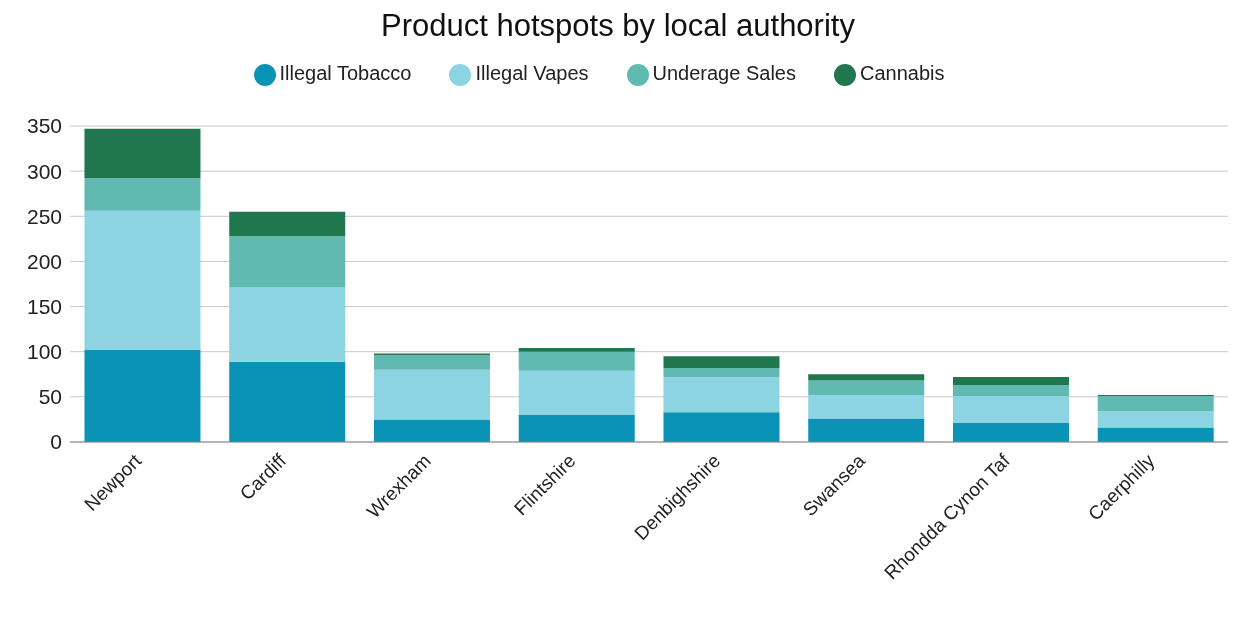  What do you see at coordinates (56, 442) in the screenshot?
I see `y-tick-label: 0` at bounding box center [56, 442].